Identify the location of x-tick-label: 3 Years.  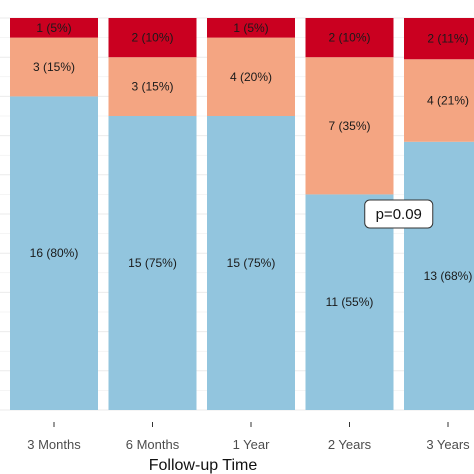
(448, 444).